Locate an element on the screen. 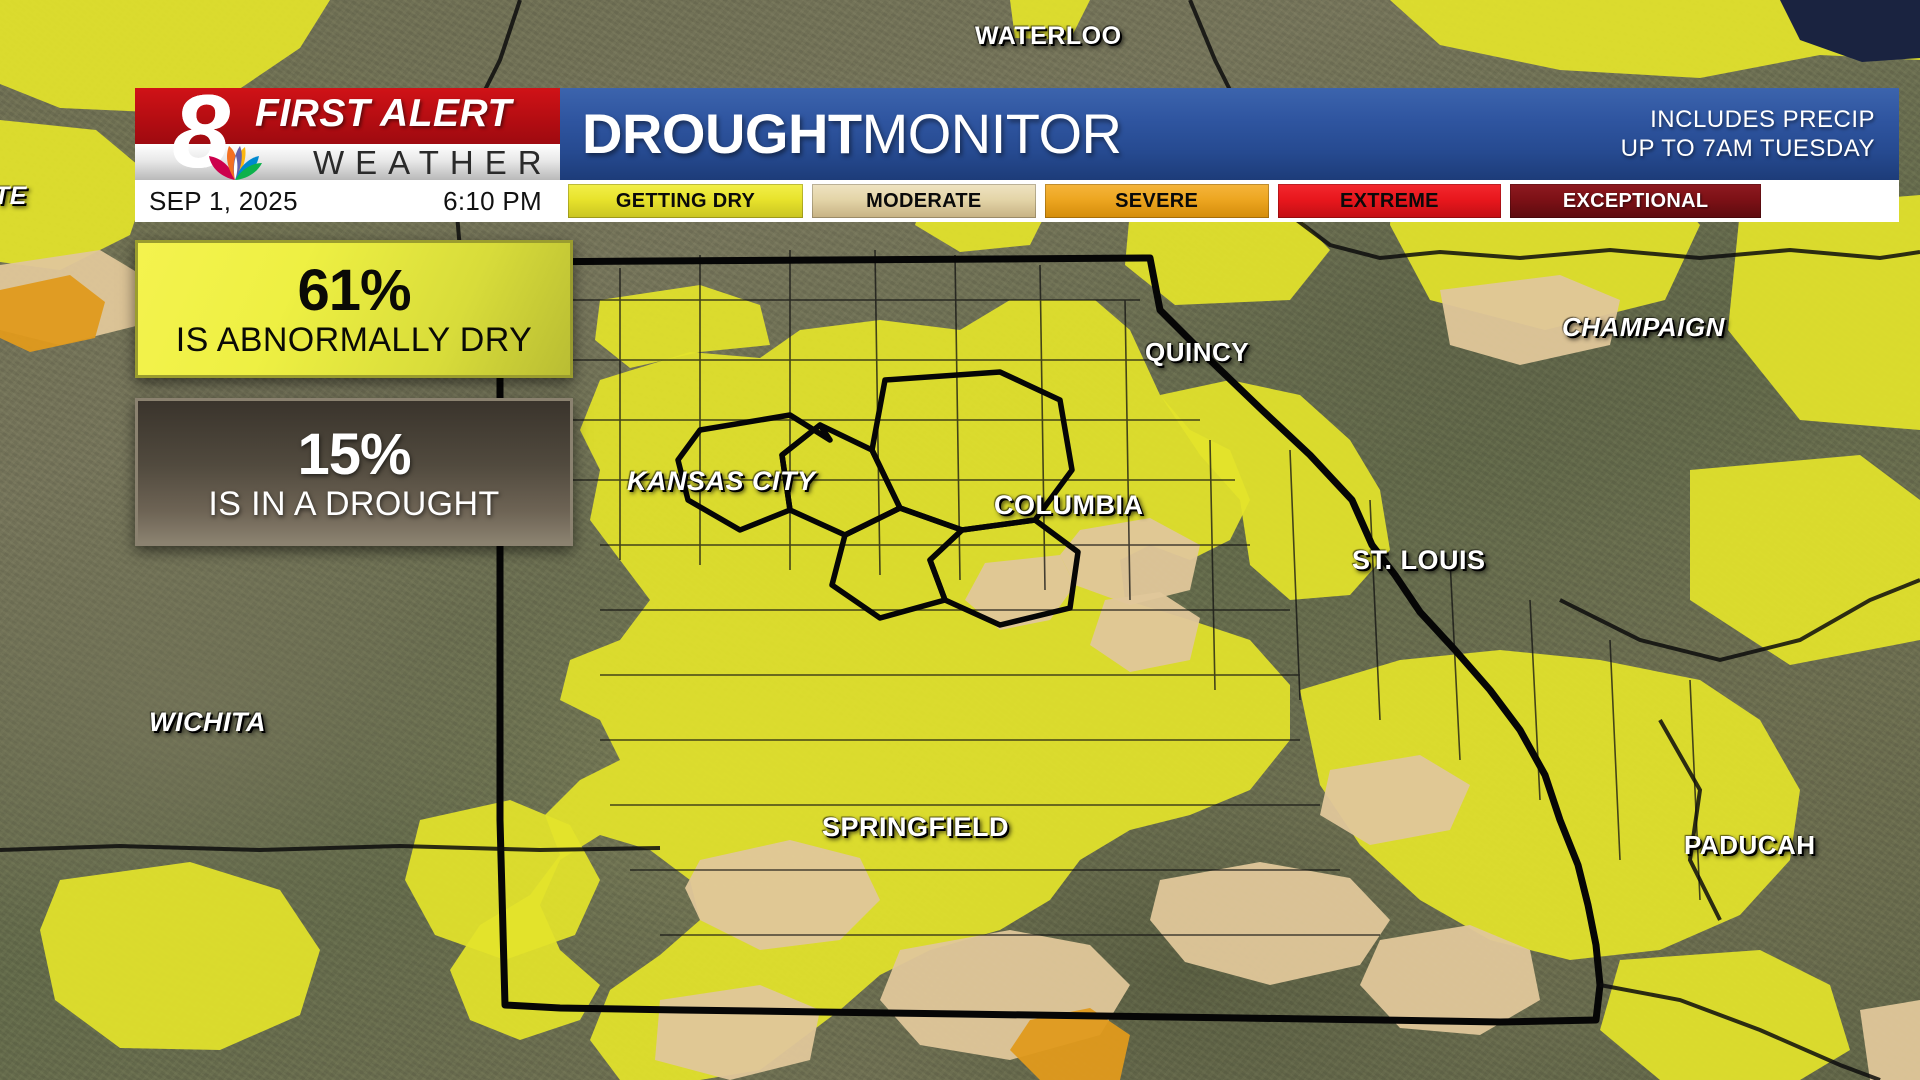 Image resolution: width=1920 pixels, height=1080 pixels. logo-red-band is located at coordinates (347, 116).